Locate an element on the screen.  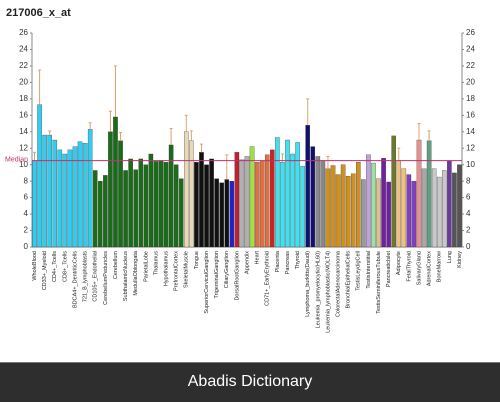
x-tick-label: CD33+_Myeloid is located at coordinates (45, 270).